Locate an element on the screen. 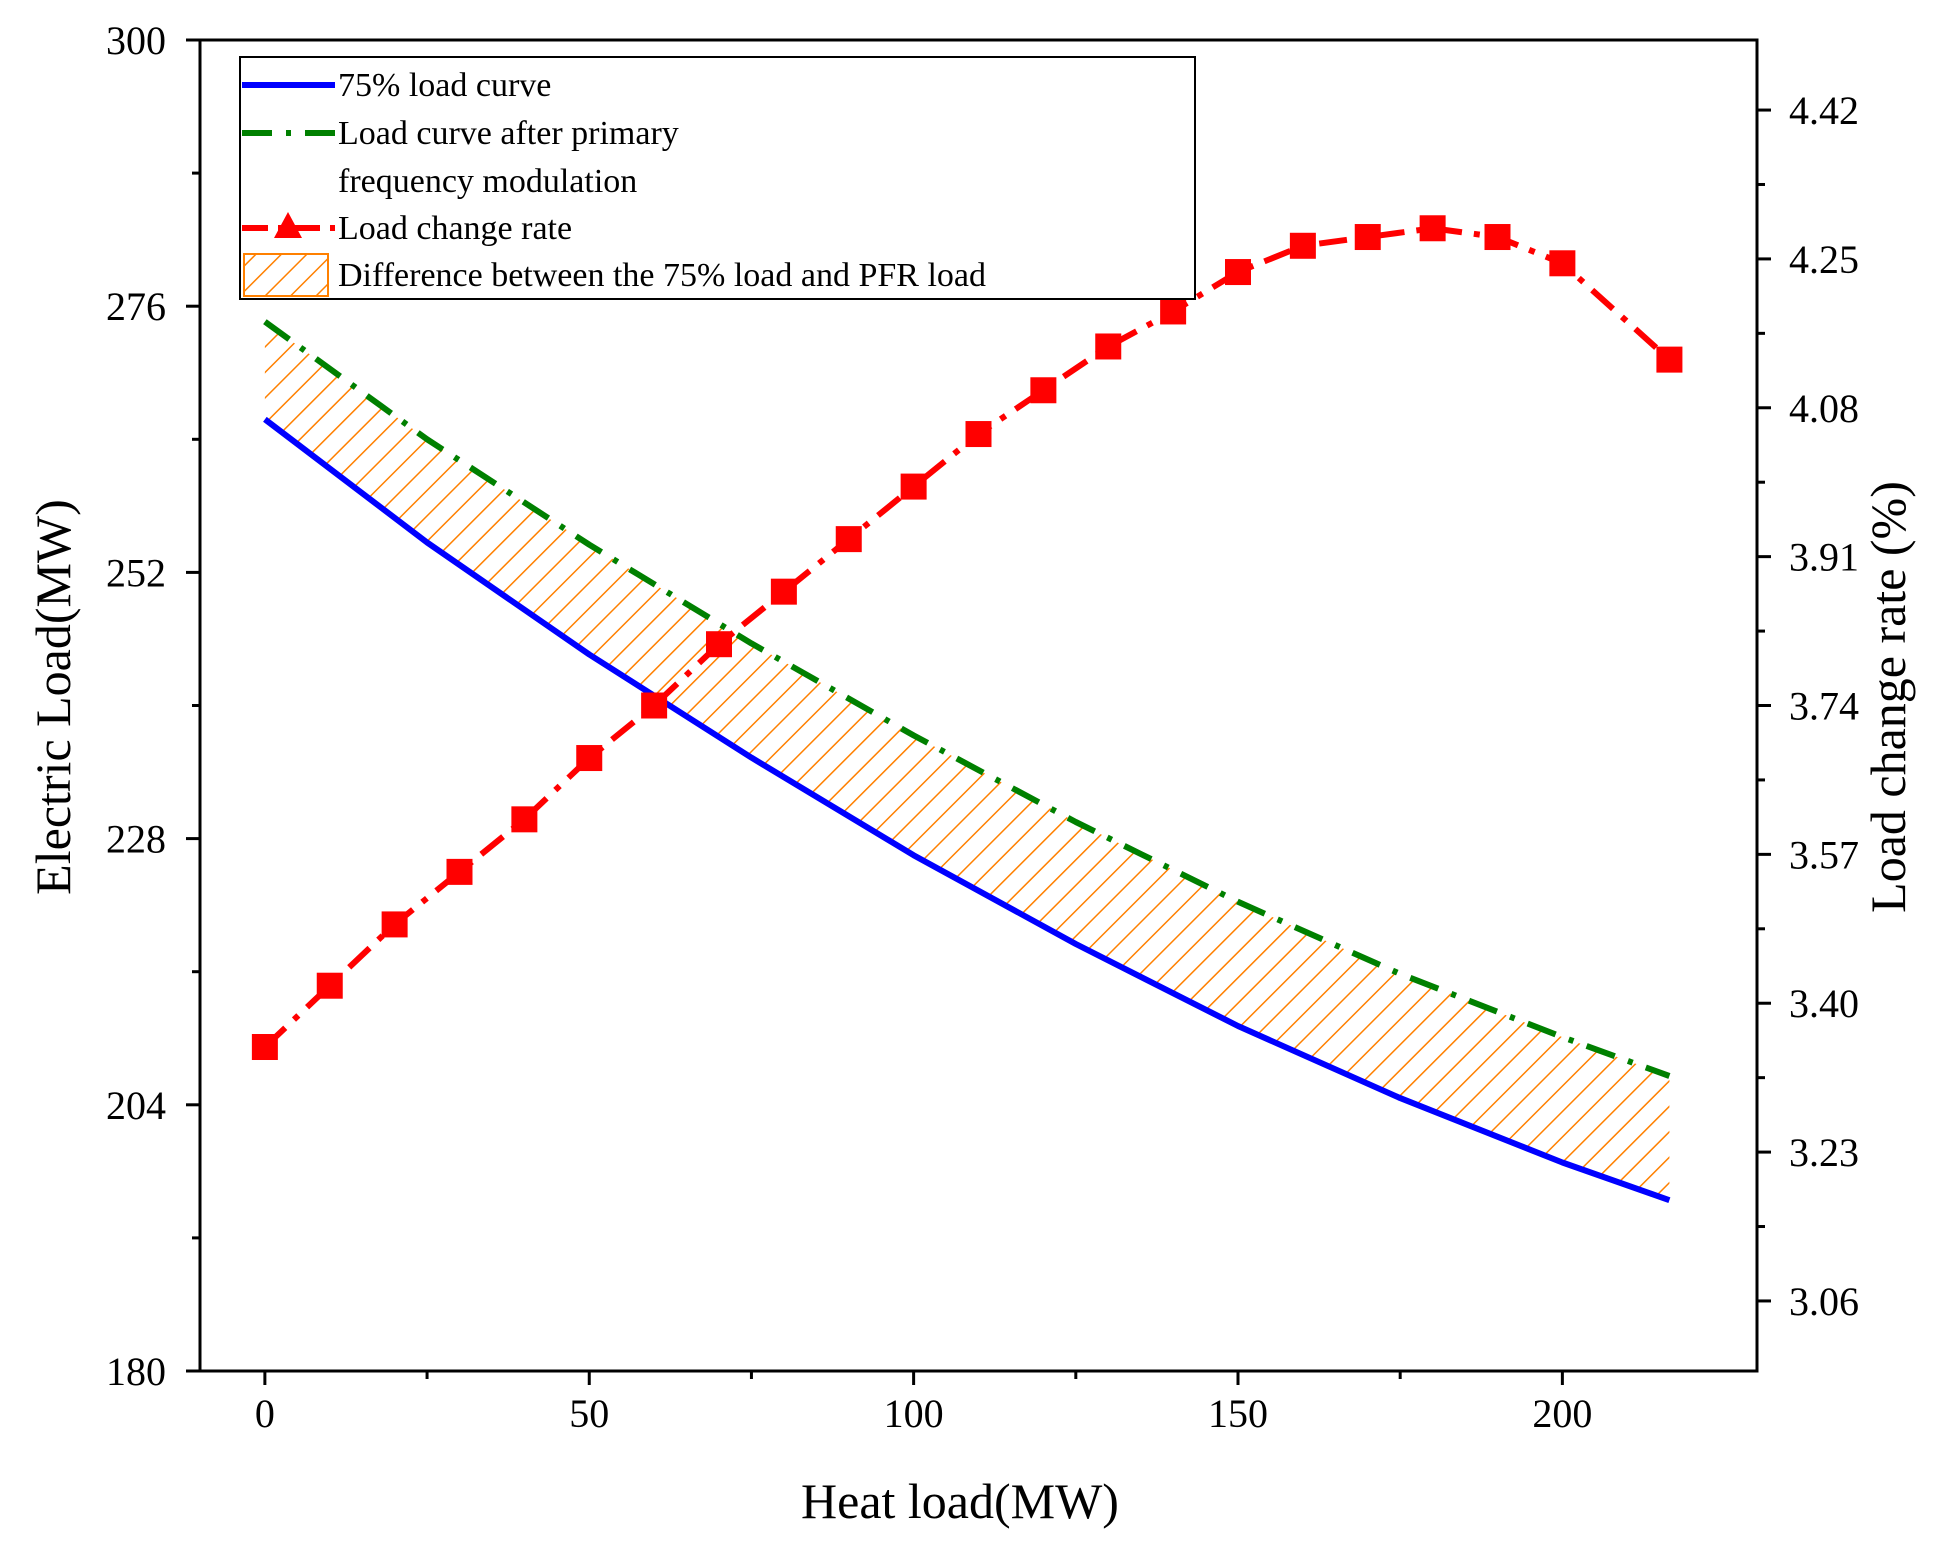 This screenshot has width=1953, height=1544. y-right-tick-label-6: 4.08 is located at coordinates (1824, 408).